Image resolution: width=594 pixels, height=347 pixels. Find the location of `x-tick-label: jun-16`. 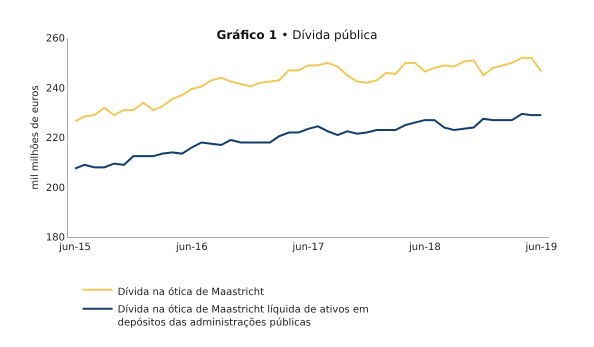

x-tick-label: jun-16 is located at coordinates (191, 247).